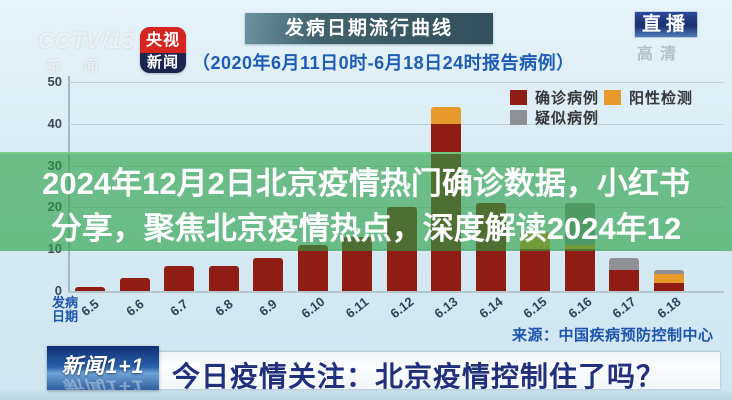  Describe the element at coordinates (383, 63) in the screenshot. I see `chart-subtitle: （2020年6月11日0时-6月18日24时报告病例）` at that location.